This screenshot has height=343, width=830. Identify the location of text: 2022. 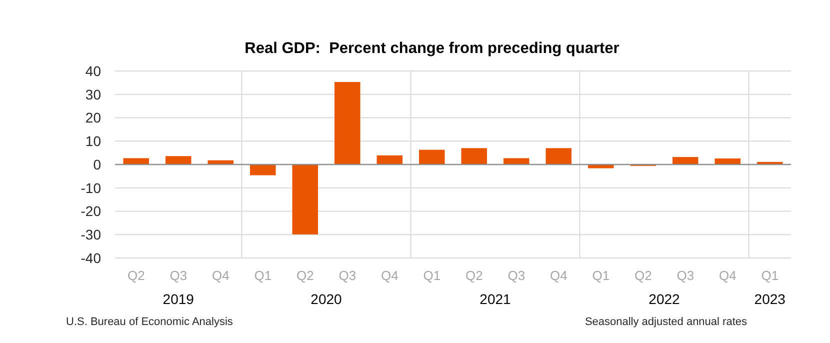
(664, 299).